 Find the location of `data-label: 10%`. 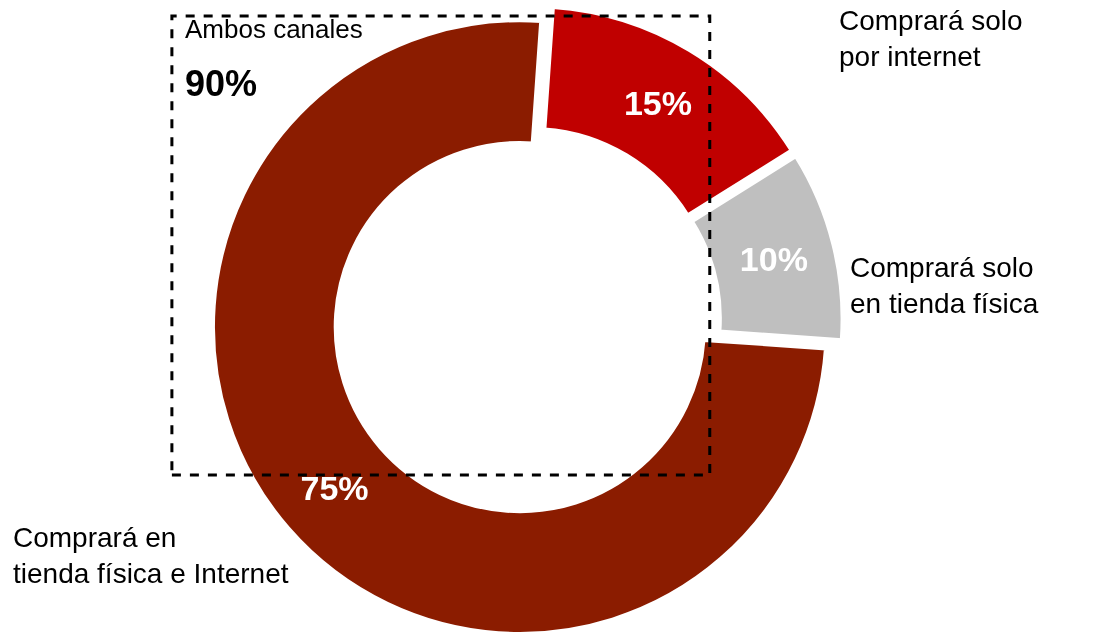

data-label: 10% is located at coordinates (773, 259).